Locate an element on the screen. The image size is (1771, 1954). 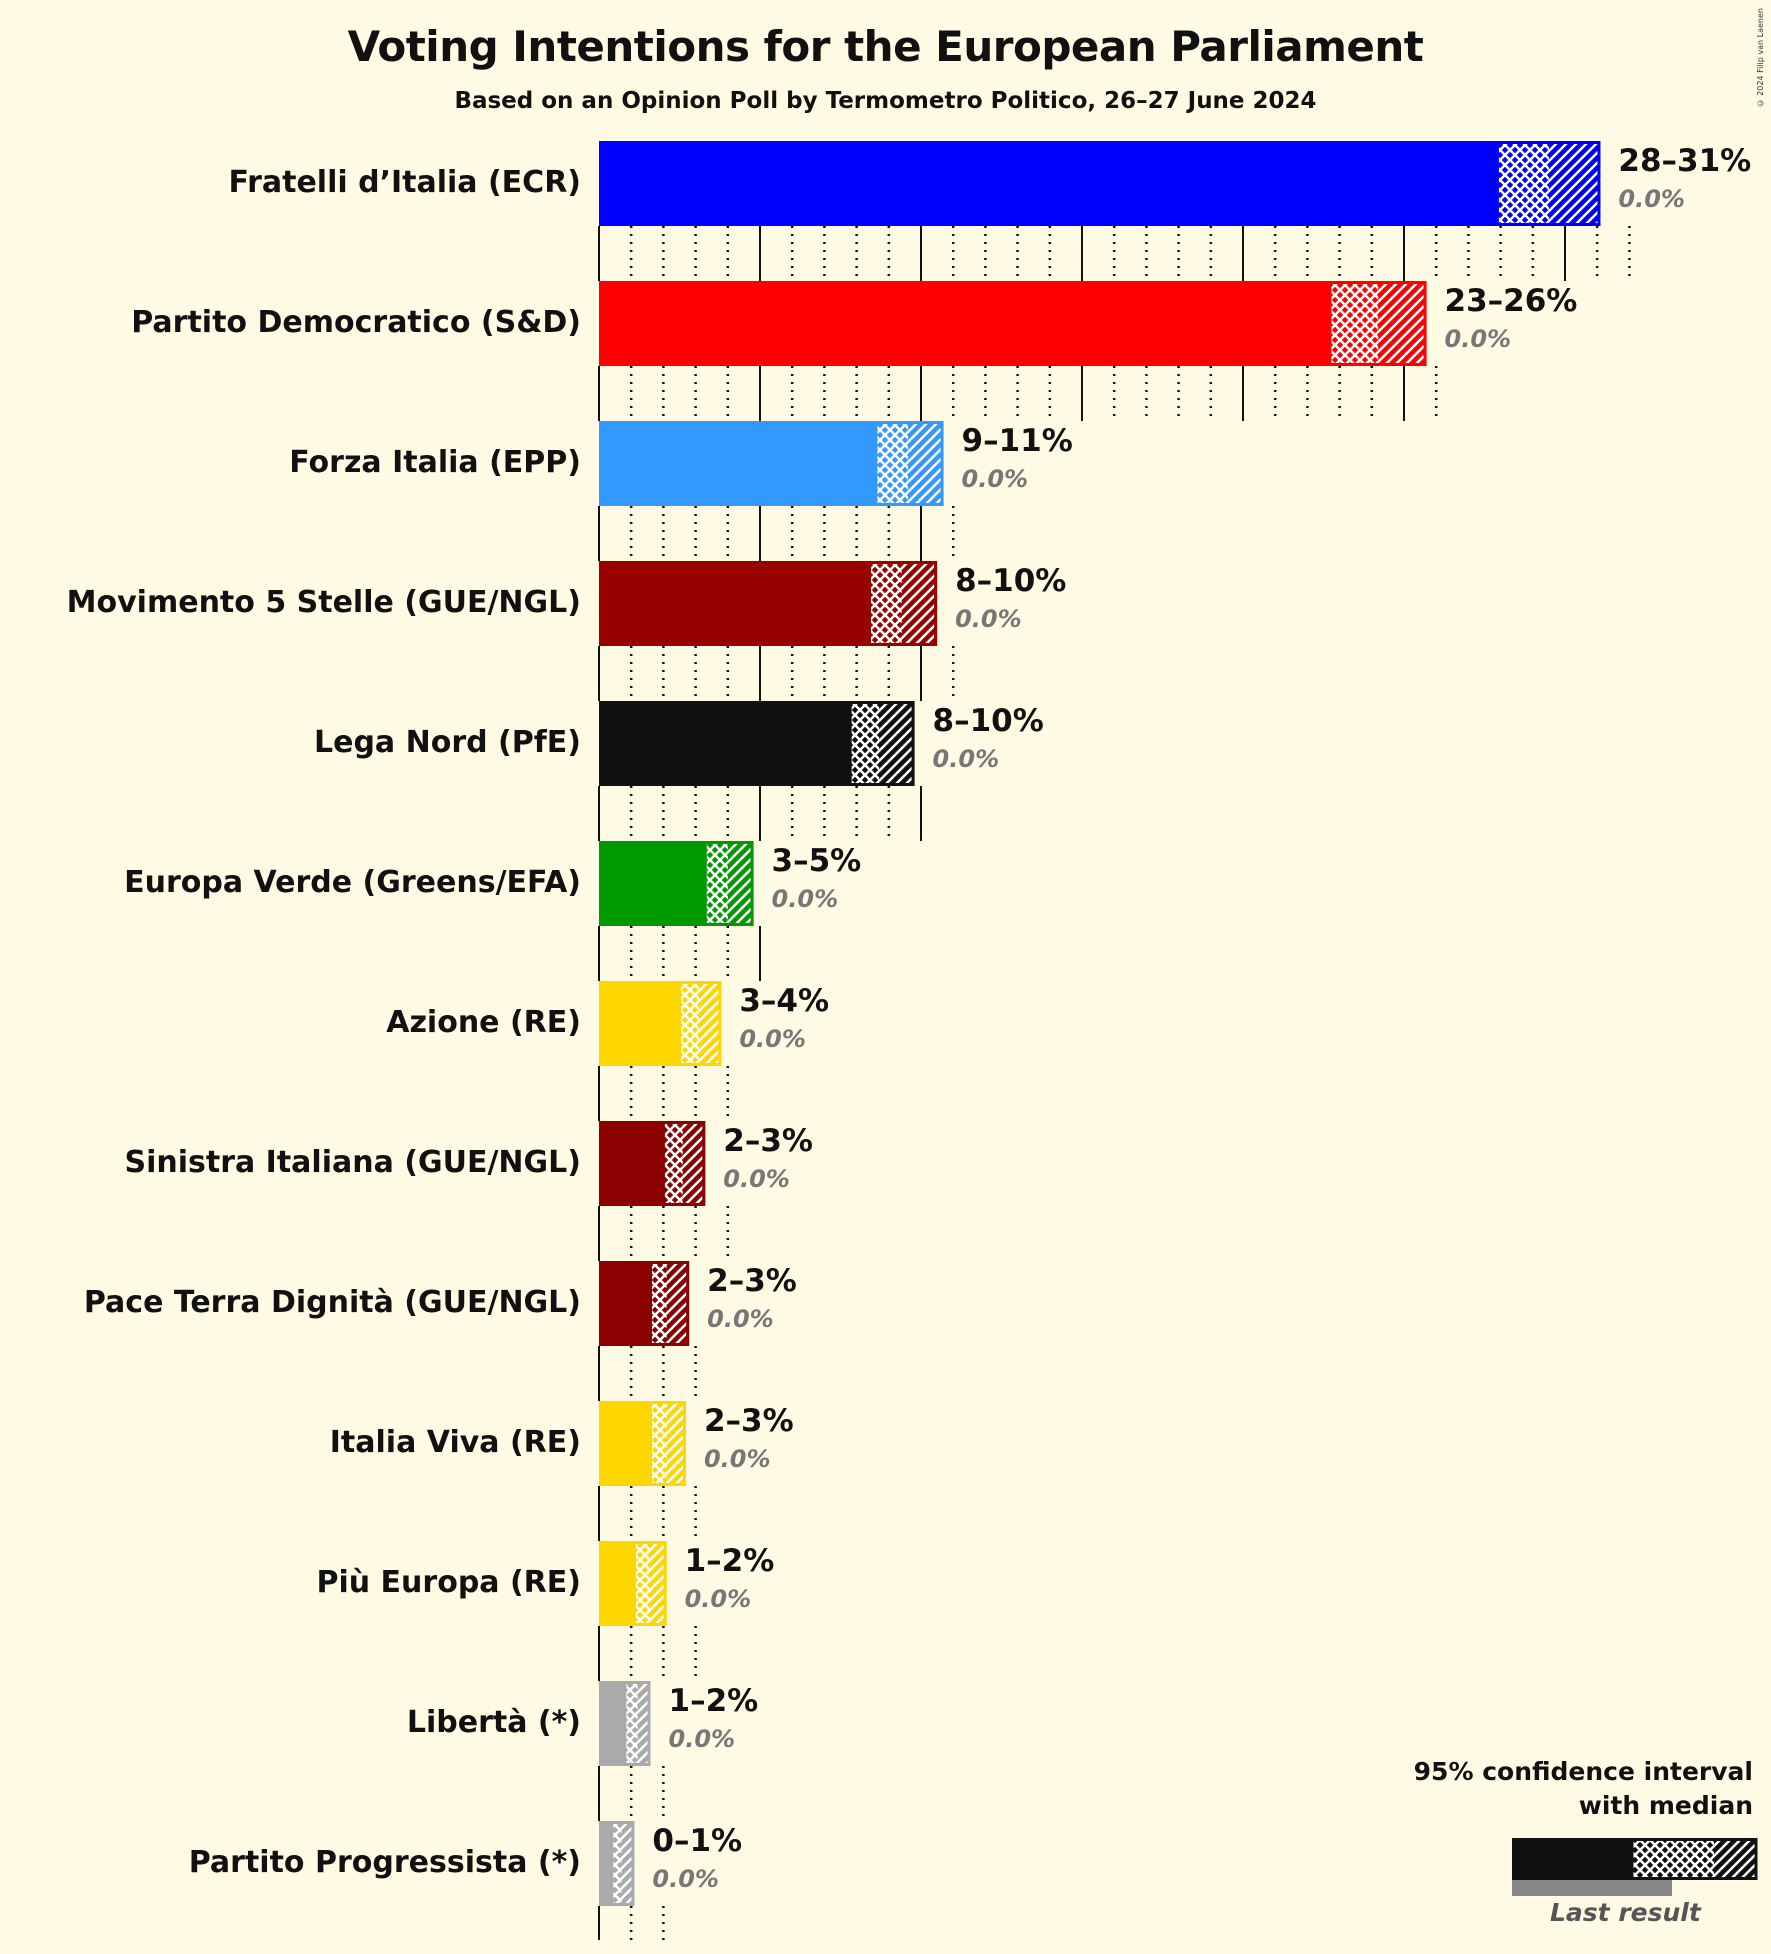
party-label: Movimento 5 Stelle (GUE/NGL) is located at coordinates (323, 602).